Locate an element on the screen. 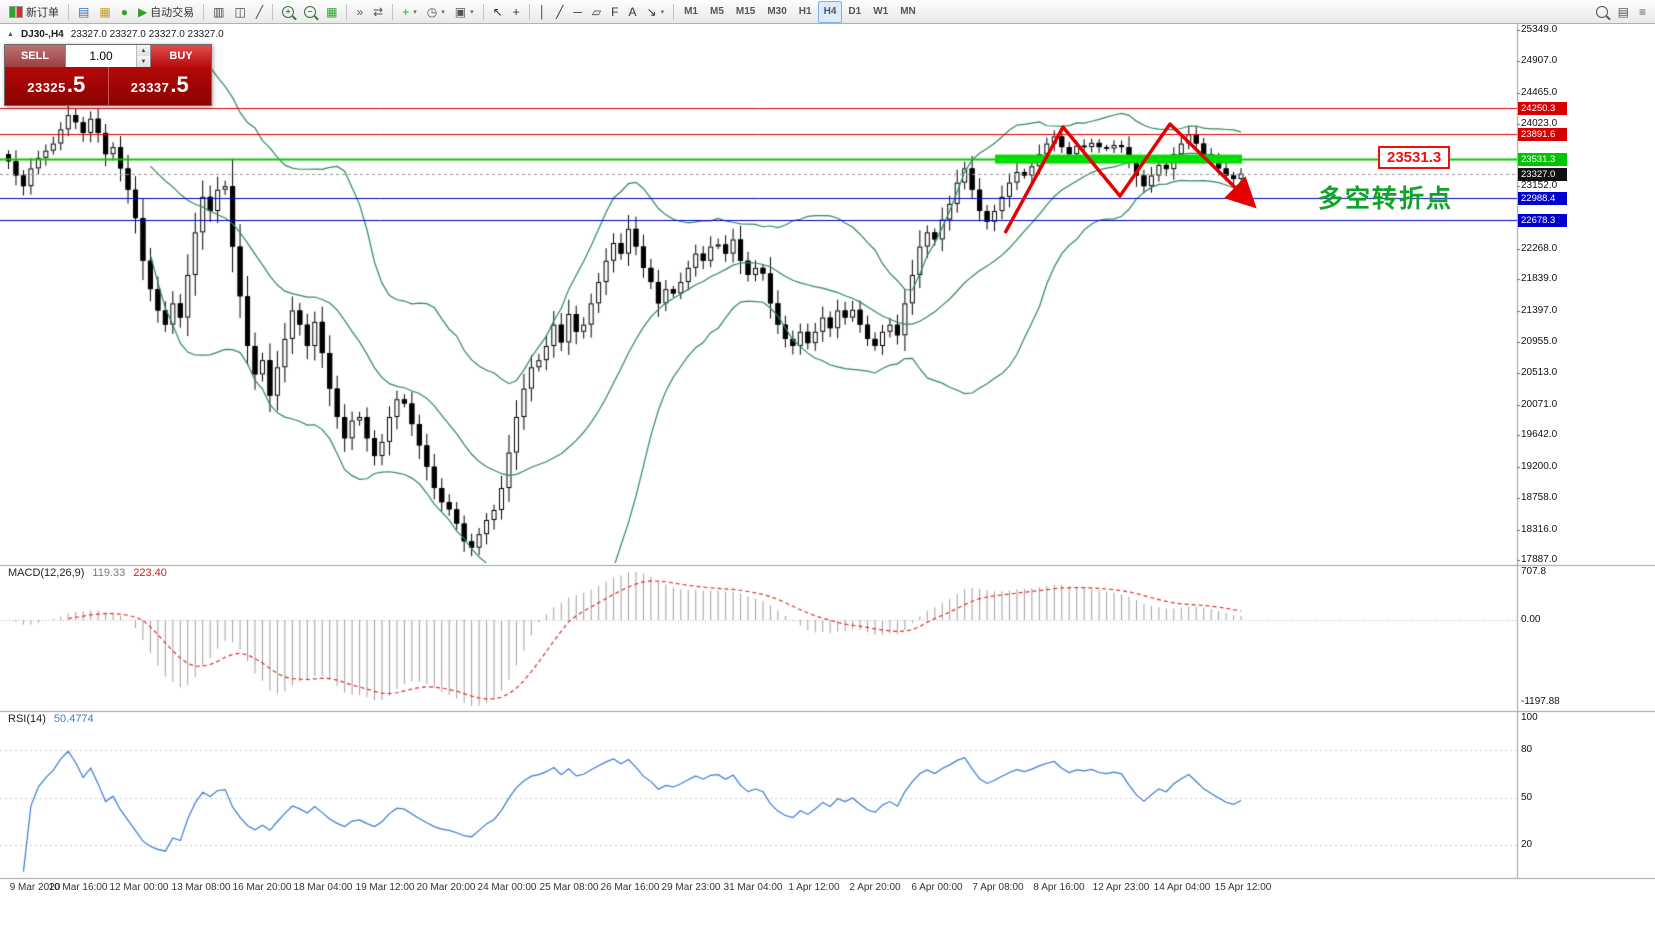 The image size is (1655, 944). tile-windows-button: ▦ is located at coordinates (331, 12).